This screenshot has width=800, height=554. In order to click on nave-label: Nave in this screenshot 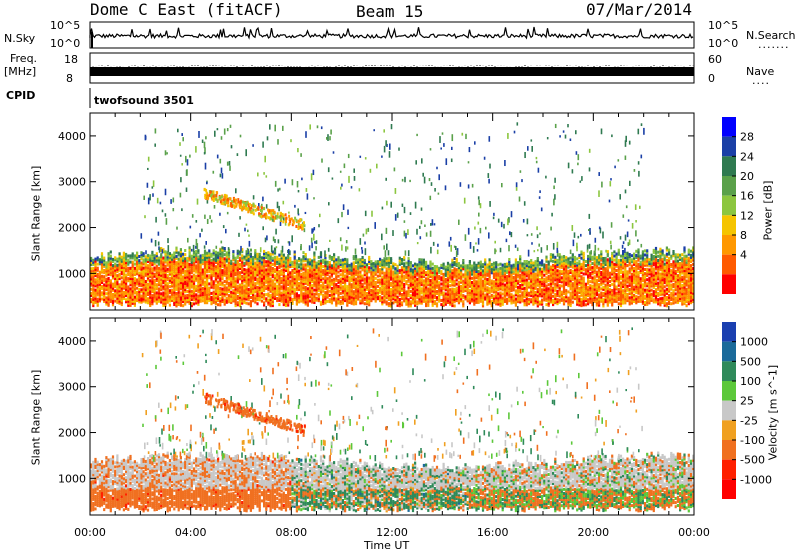, I will do `click(760, 71)`.